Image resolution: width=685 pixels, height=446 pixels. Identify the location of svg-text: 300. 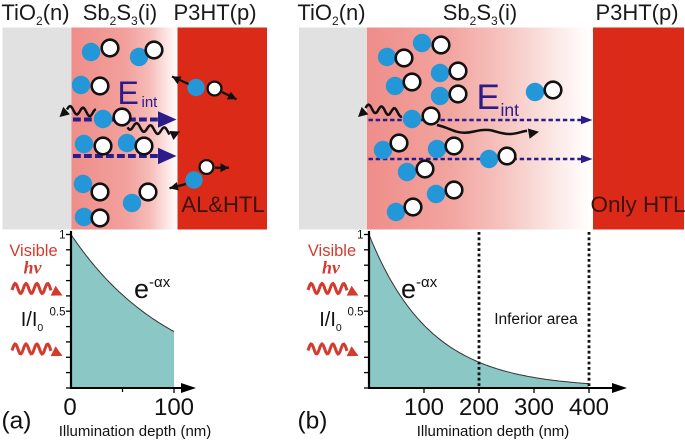
(534, 407).